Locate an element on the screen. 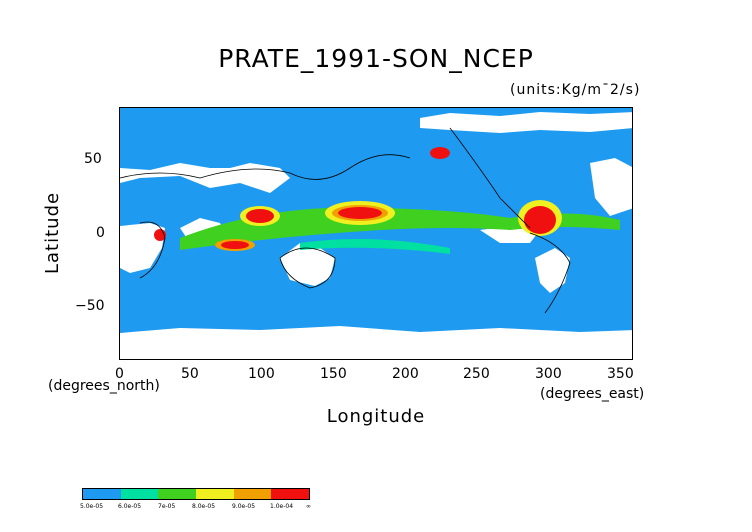 The image size is (752, 532). x-tick-300: 300 is located at coordinates (548, 374).